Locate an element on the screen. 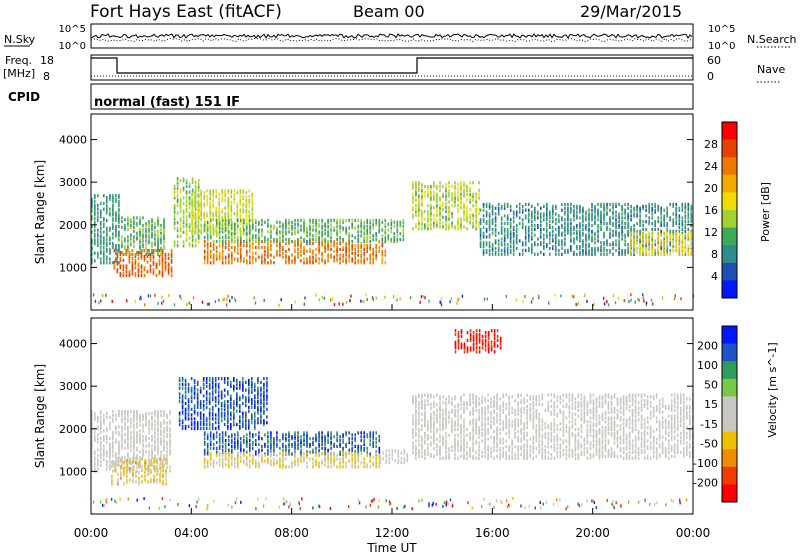 The image size is (800, 554). colorbar-tick-label: 28 is located at coordinates (711, 144).